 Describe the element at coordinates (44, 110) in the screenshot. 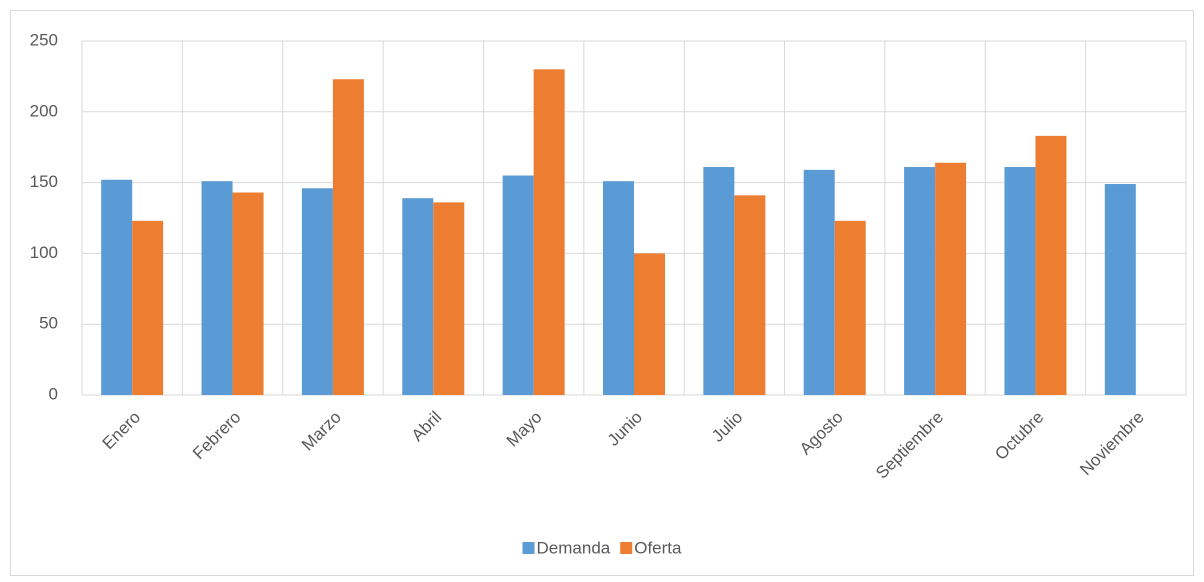

I see `y-tick-label: 200` at that location.